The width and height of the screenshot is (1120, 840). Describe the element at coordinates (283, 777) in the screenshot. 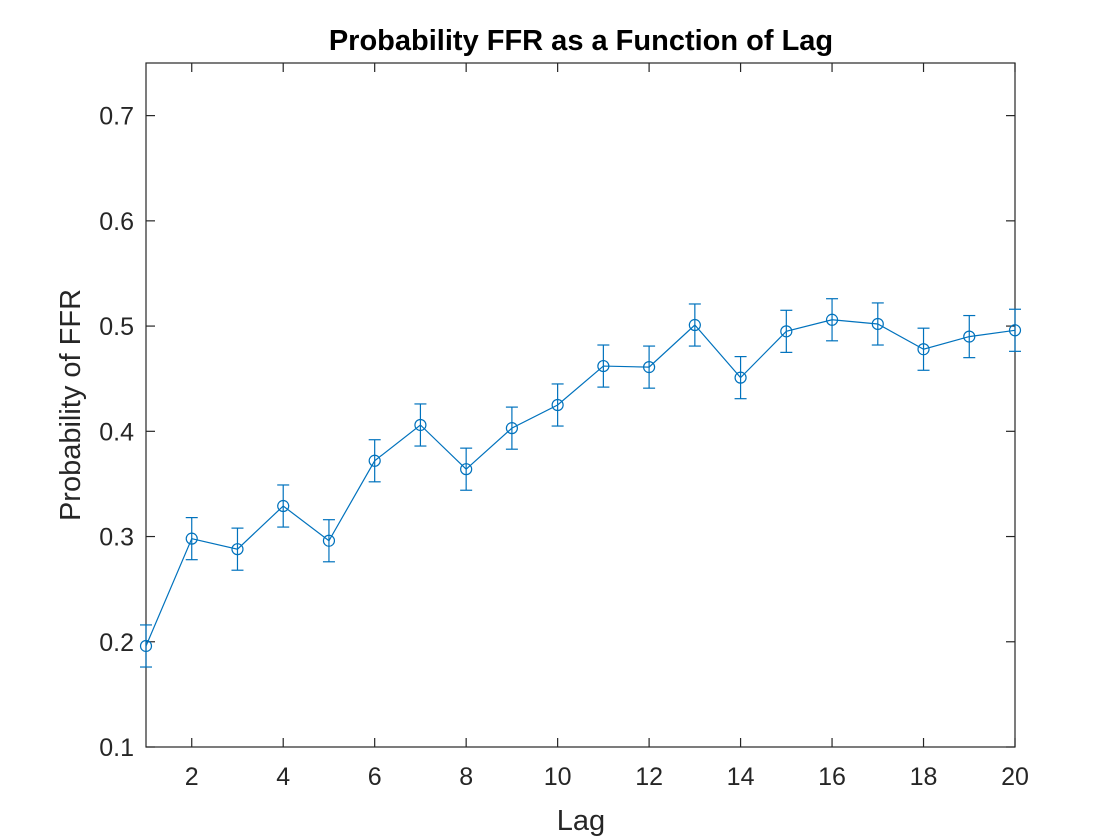

I see `x-tick-label: 4` at that location.